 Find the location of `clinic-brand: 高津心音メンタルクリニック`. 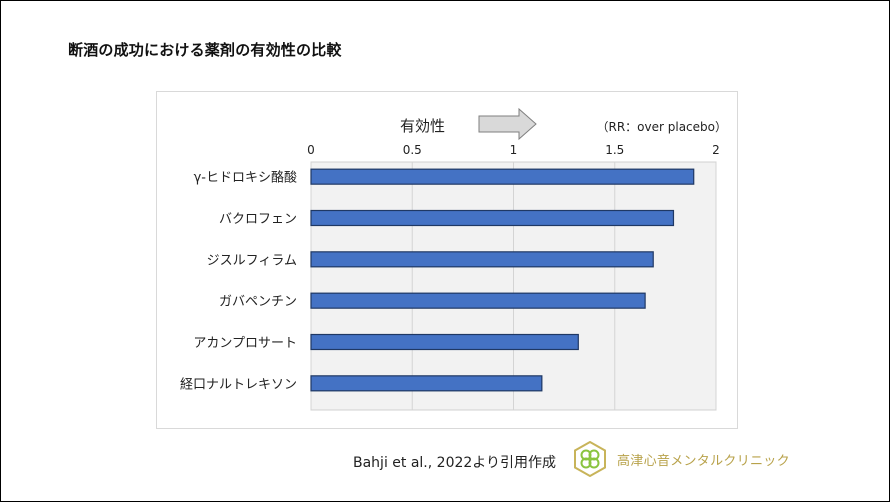

clinic-brand: 高津心音メンタルクリニック is located at coordinates (681, 459).